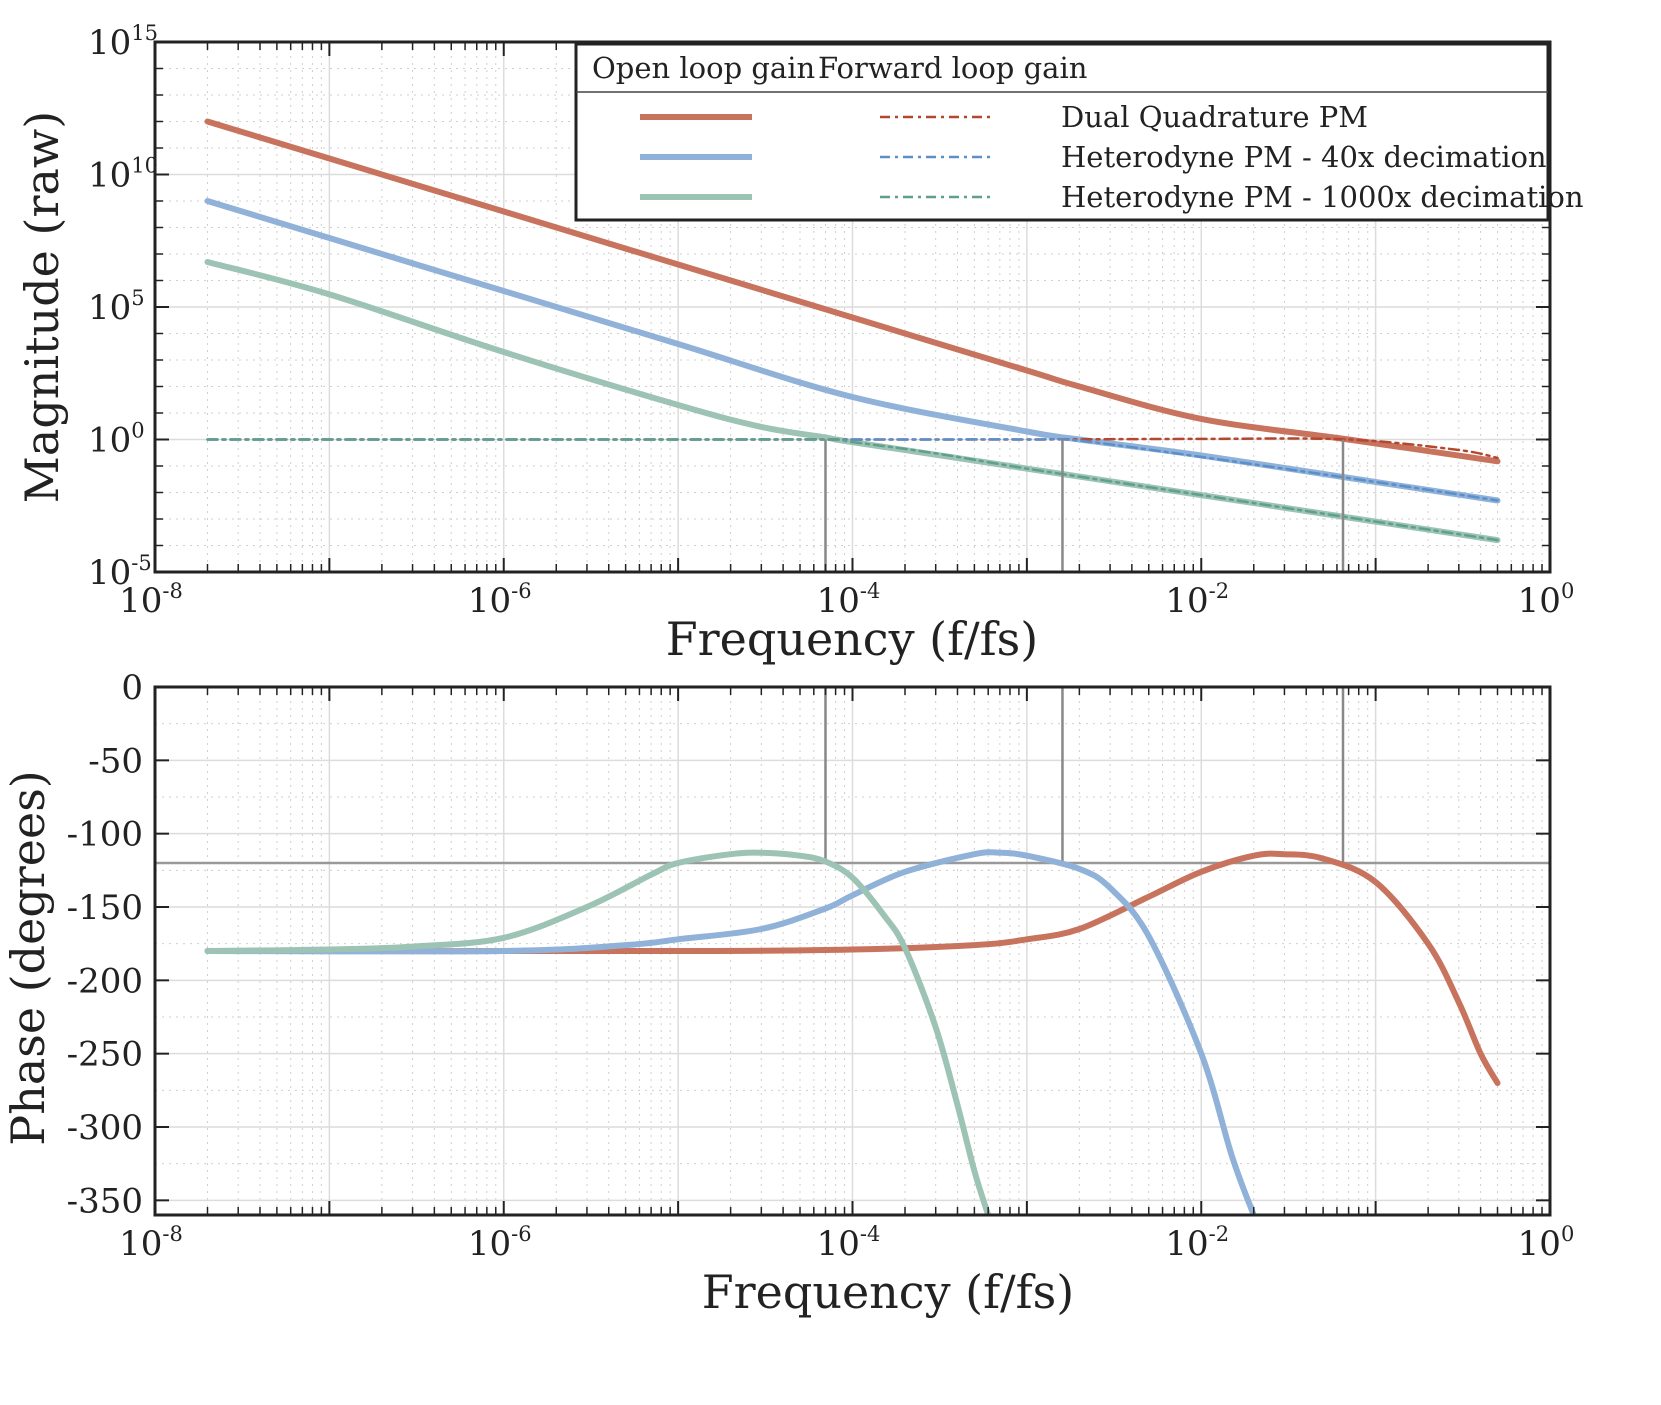  What do you see at coordinates (105, 1201) in the screenshot?
I see `y-tick-label: -350` at bounding box center [105, 1201].